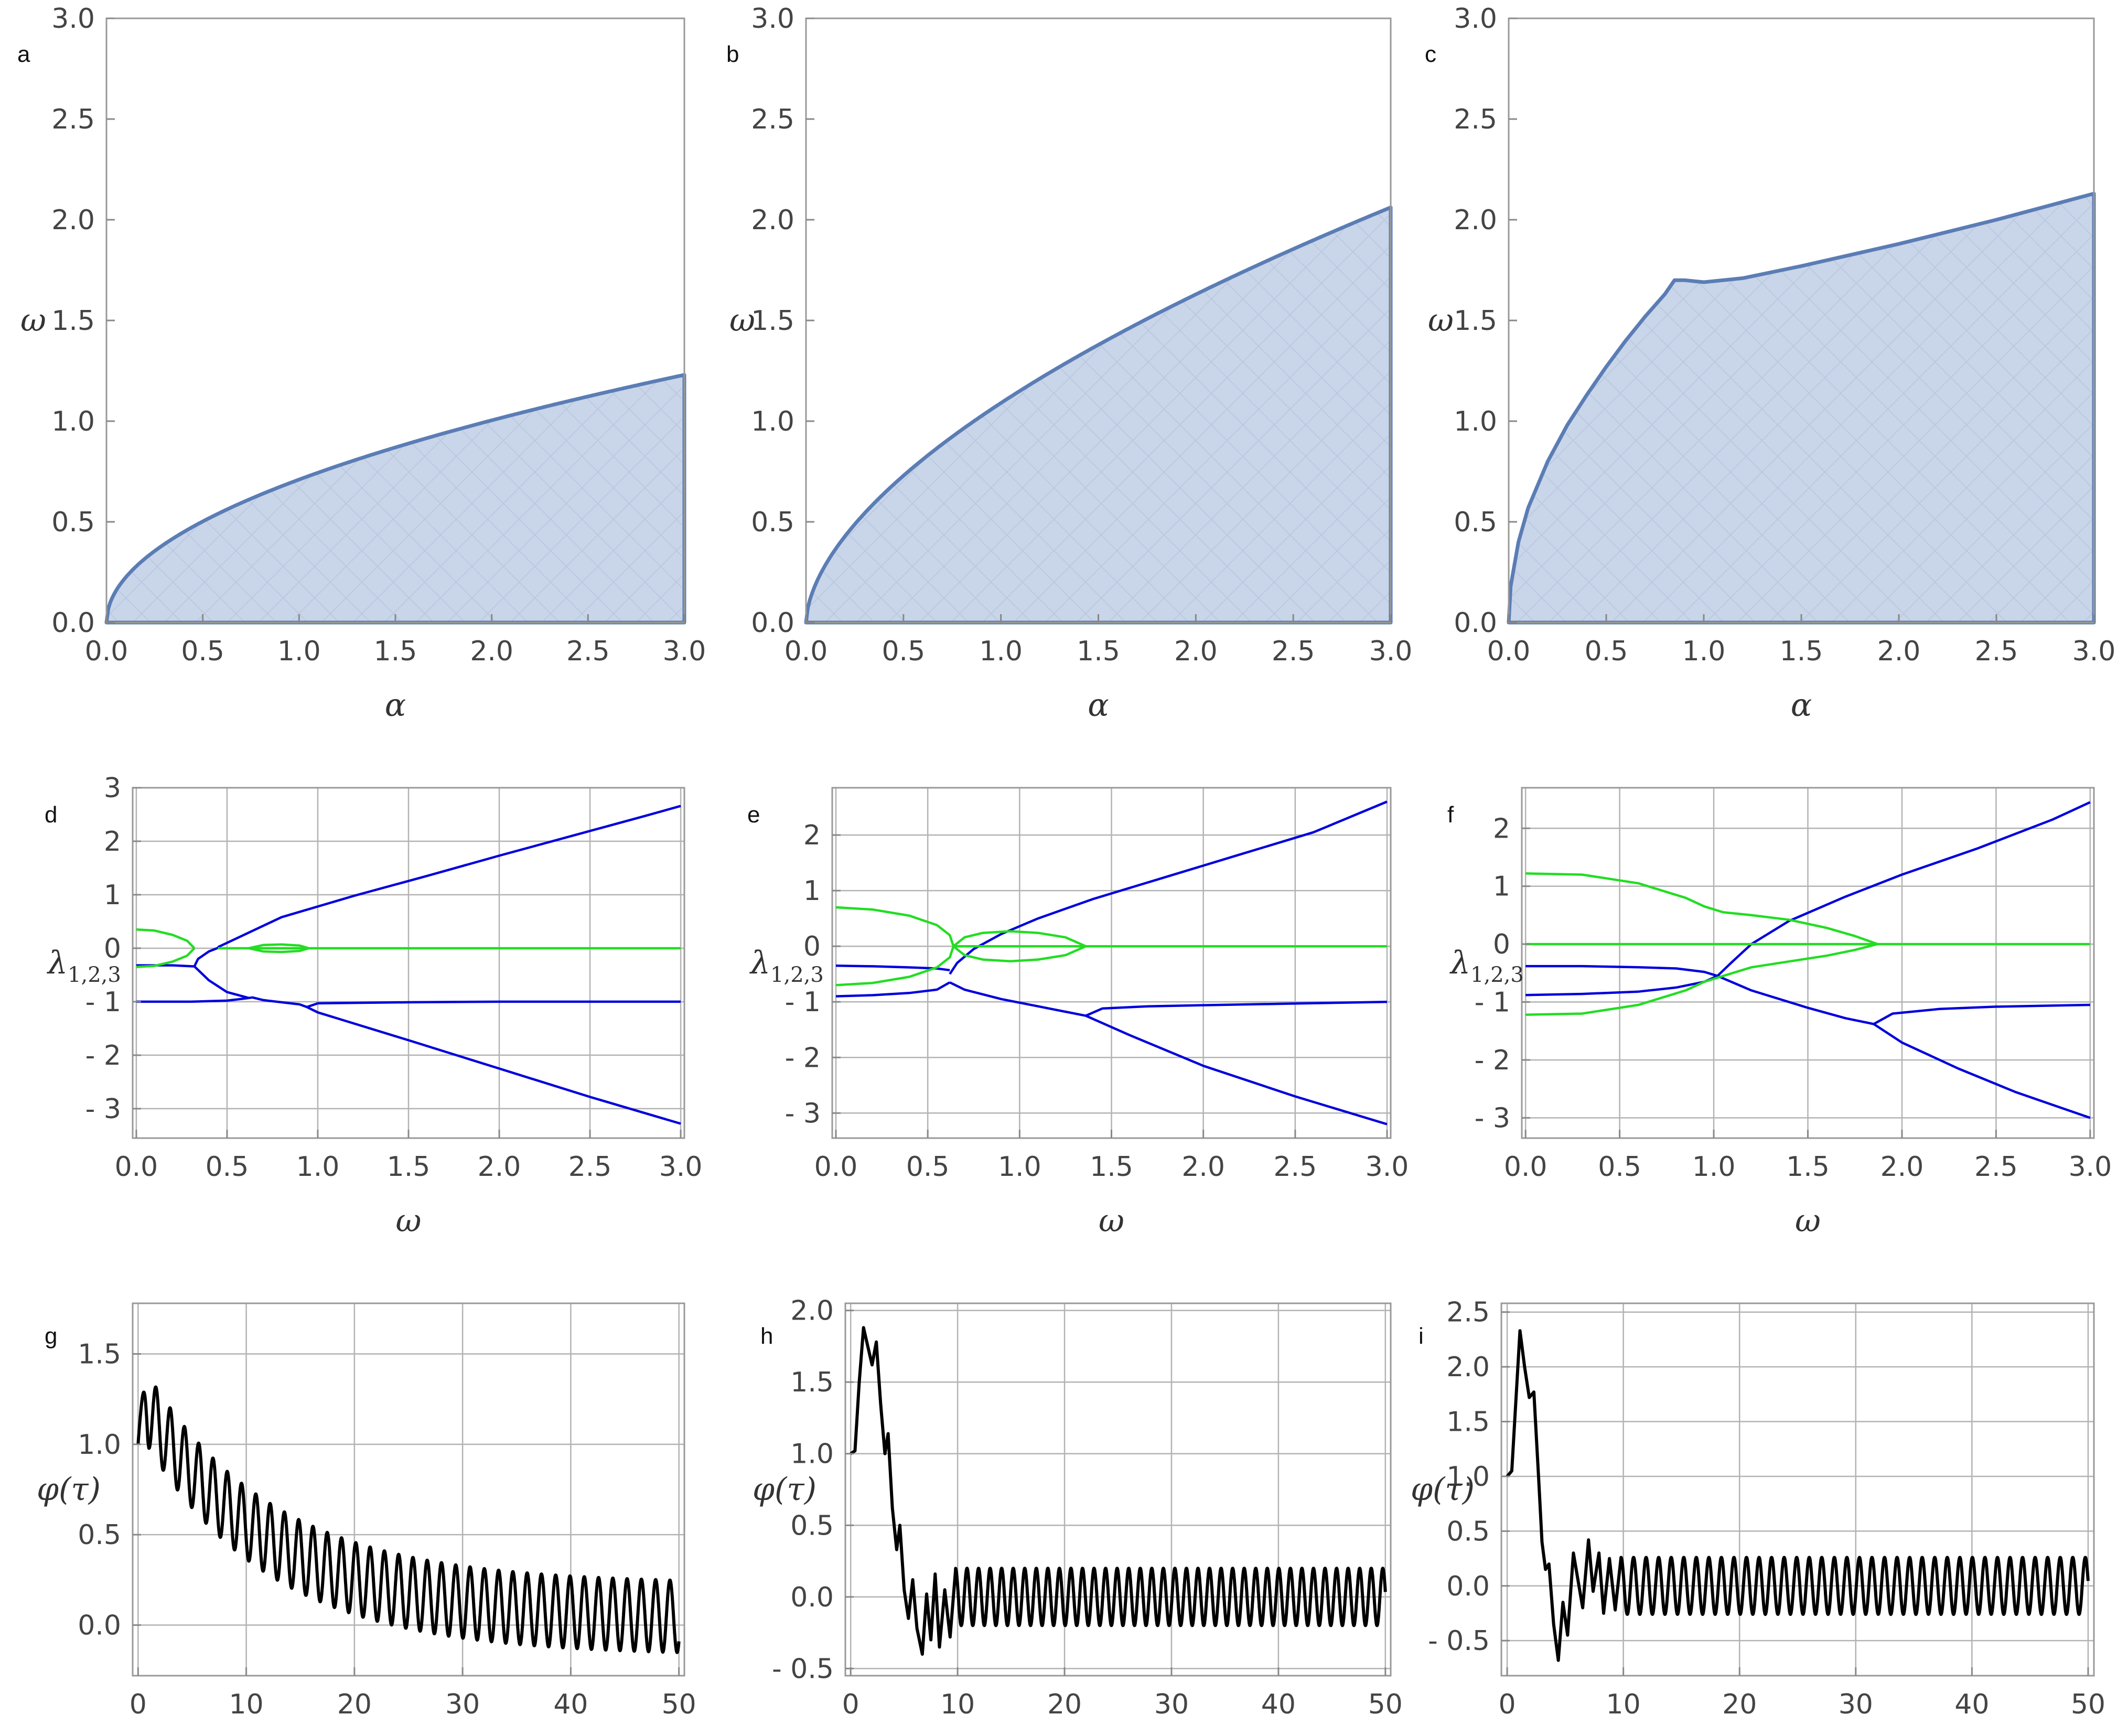 This screenshot has height=1736, width=2117. Describe the element at coordinates (1099, 415) in the screenshot. I see `region-boundary` at that location.